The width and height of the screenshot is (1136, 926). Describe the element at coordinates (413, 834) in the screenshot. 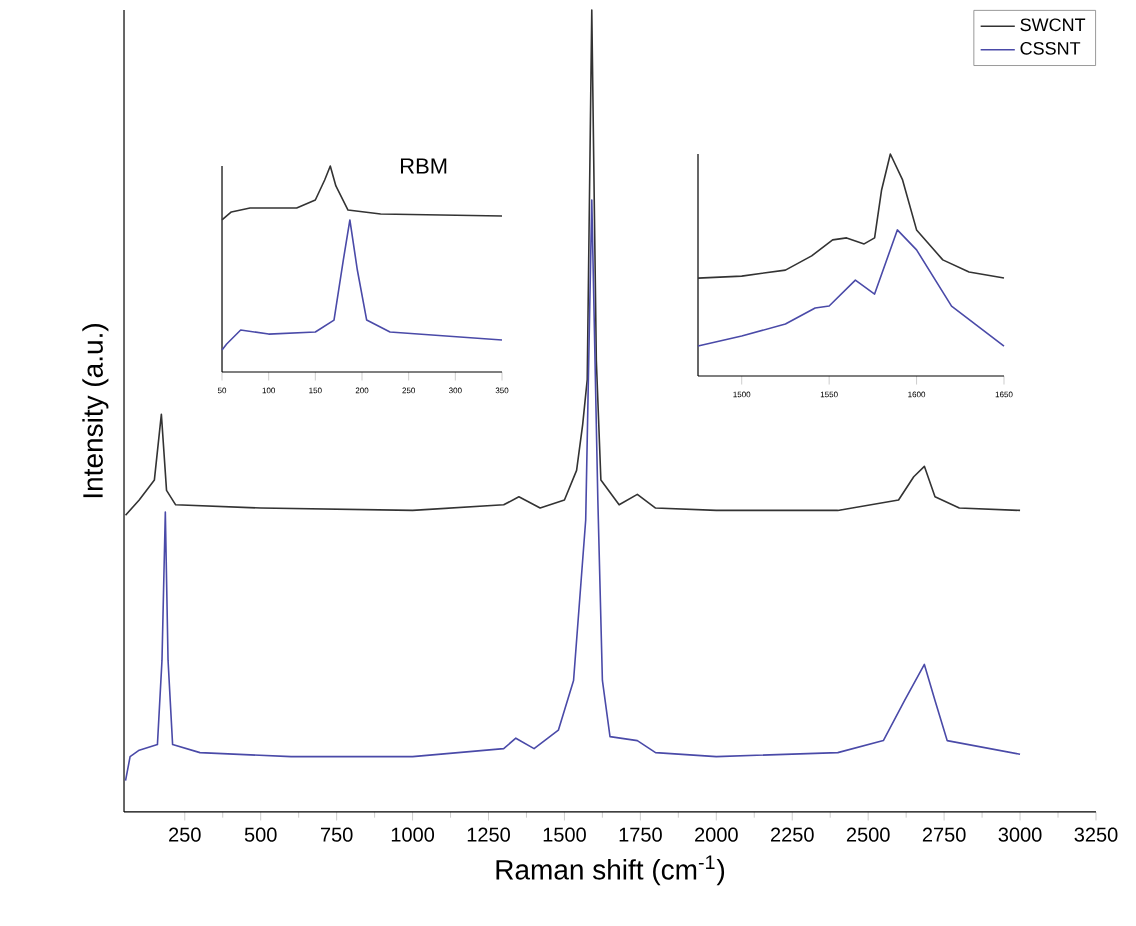

I see `x-tick-label: 1000` at that location.